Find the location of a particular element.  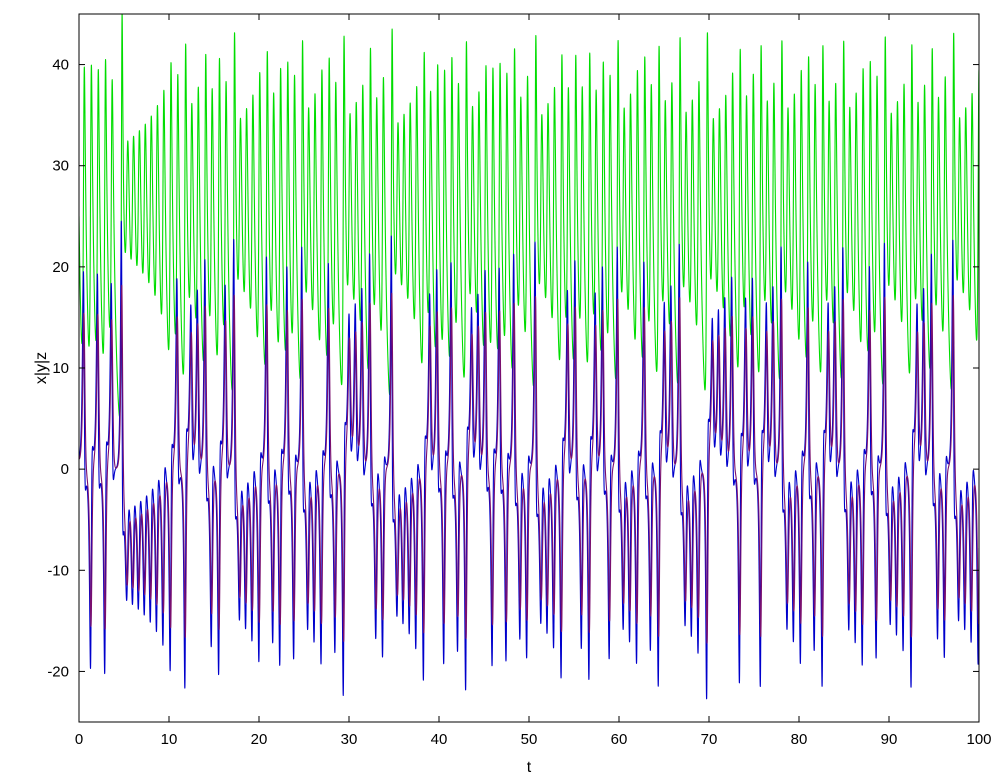

x-tick-label: 90 is located at coordinates (889, 739).